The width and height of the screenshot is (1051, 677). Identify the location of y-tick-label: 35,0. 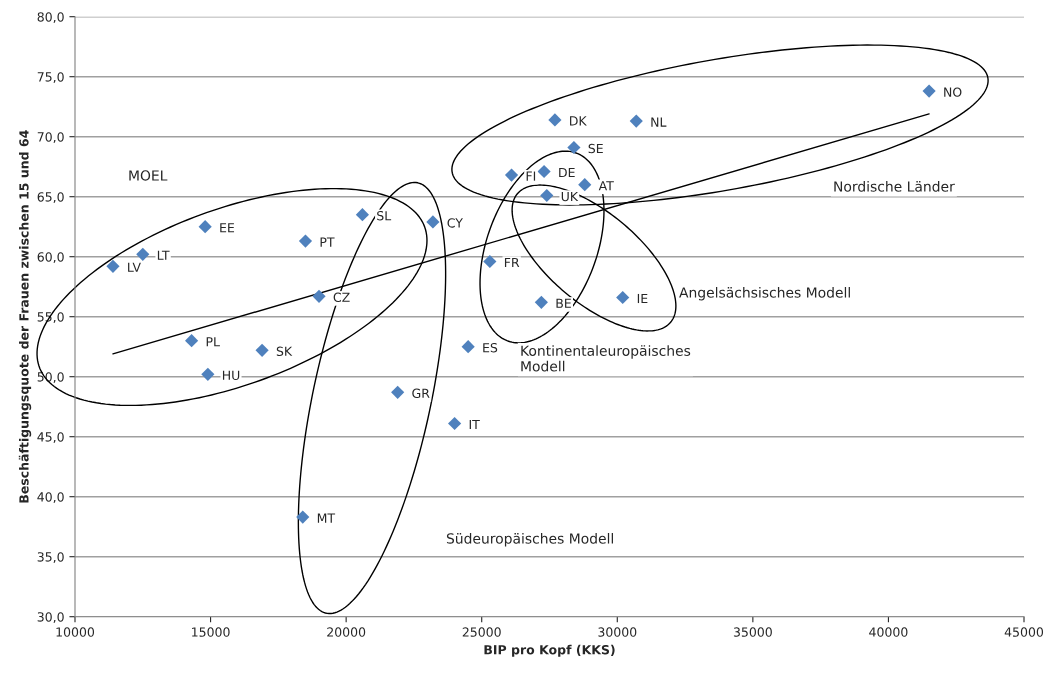
(50, 557).